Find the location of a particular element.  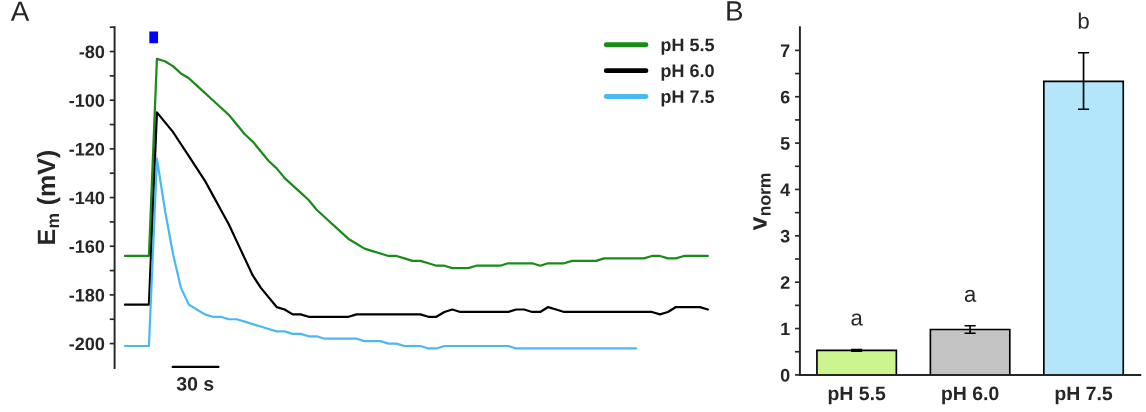

y-tick-label: 1 is located at coordinates (785, 329).